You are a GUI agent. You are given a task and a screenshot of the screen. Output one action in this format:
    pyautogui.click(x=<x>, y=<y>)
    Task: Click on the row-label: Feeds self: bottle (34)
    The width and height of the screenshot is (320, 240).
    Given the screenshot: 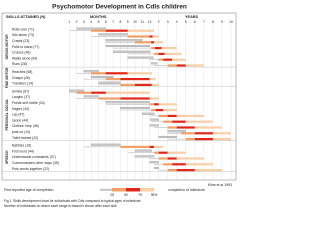 What is the action you would take?
    pyautogui.click(x=28, y=103)
    